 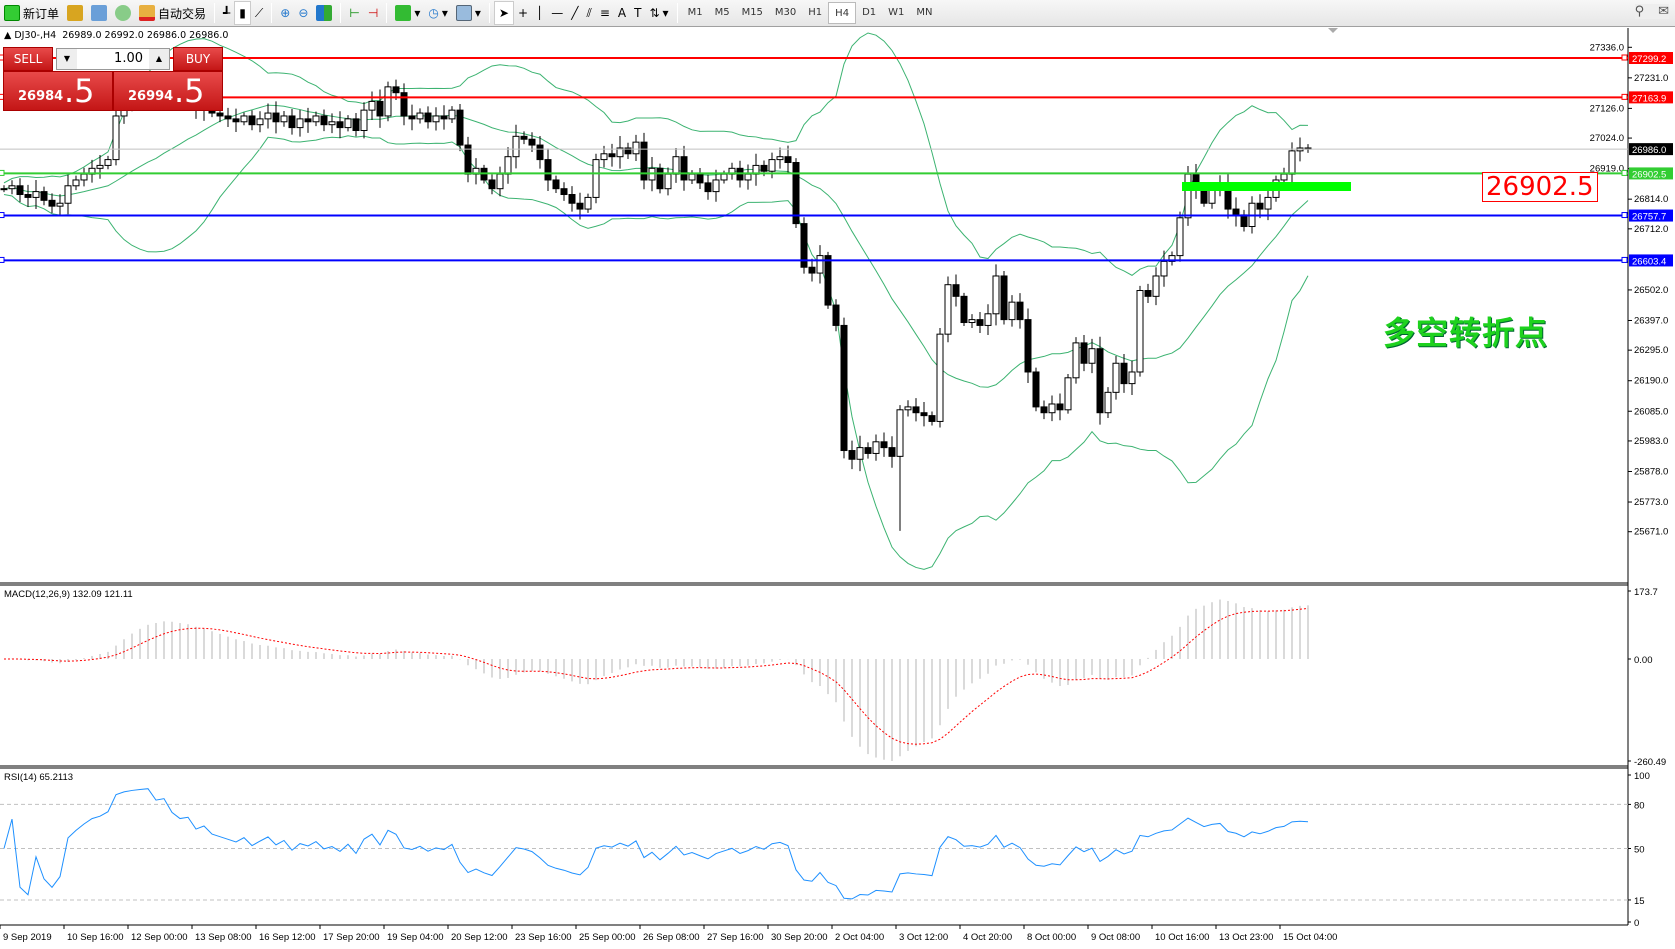 I want to click on price-tick-label: 27126.0, so click(x=1607, y=108).